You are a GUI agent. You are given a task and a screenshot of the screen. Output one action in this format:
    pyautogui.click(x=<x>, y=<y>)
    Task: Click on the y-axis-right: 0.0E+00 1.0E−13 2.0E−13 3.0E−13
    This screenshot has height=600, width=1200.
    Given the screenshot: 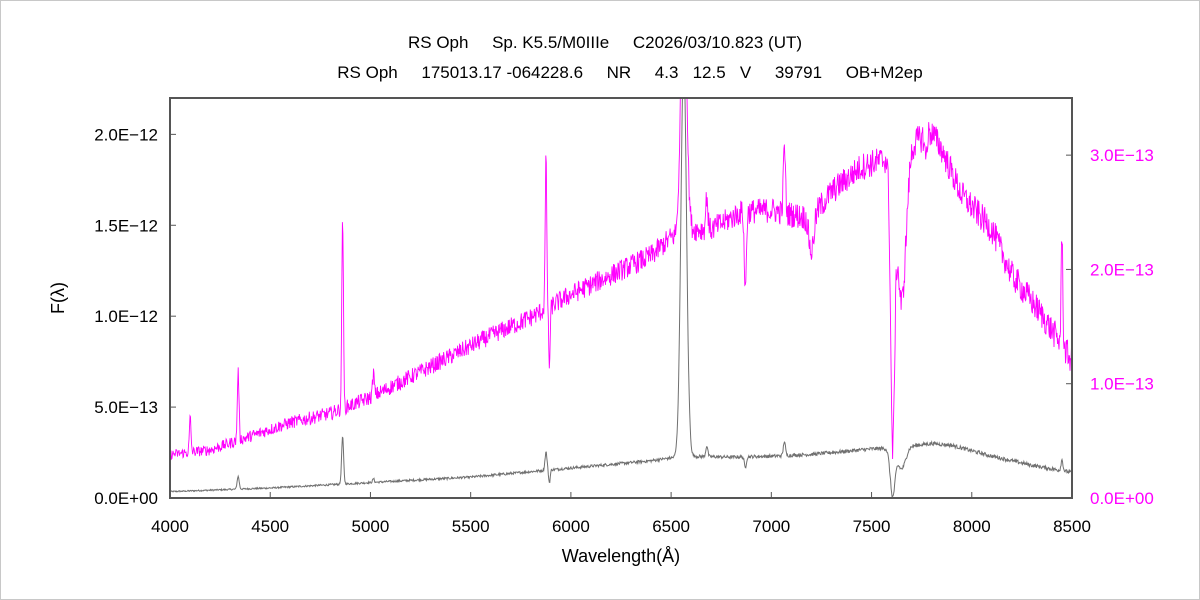 What is the action you would take?
    pyautogui.click(x=1110, y=327)
    